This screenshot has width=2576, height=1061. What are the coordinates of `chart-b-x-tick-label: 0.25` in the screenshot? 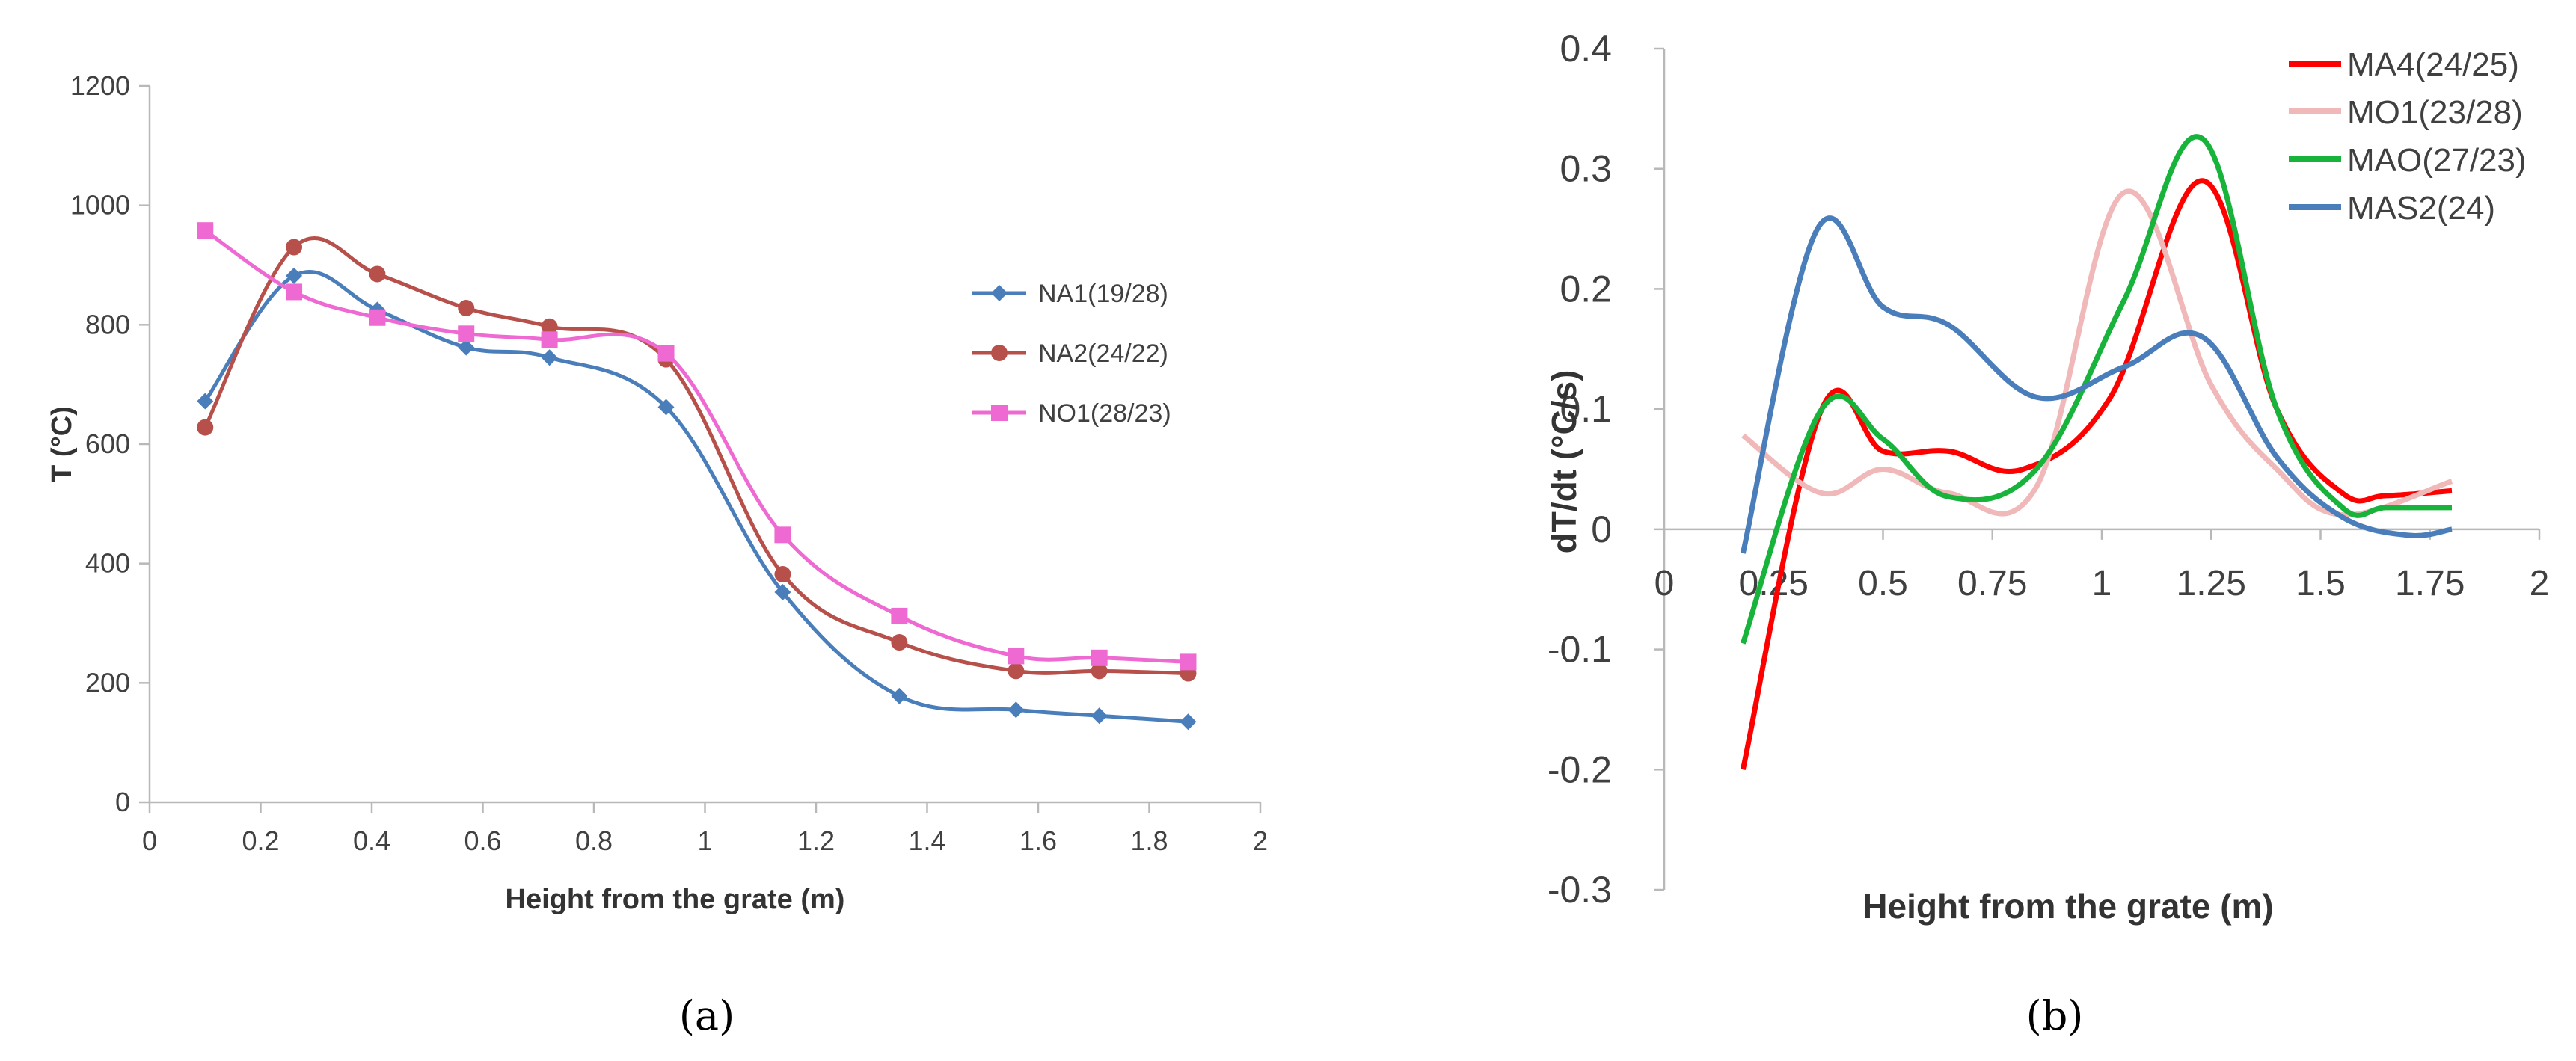 It's located at (1774, 583).